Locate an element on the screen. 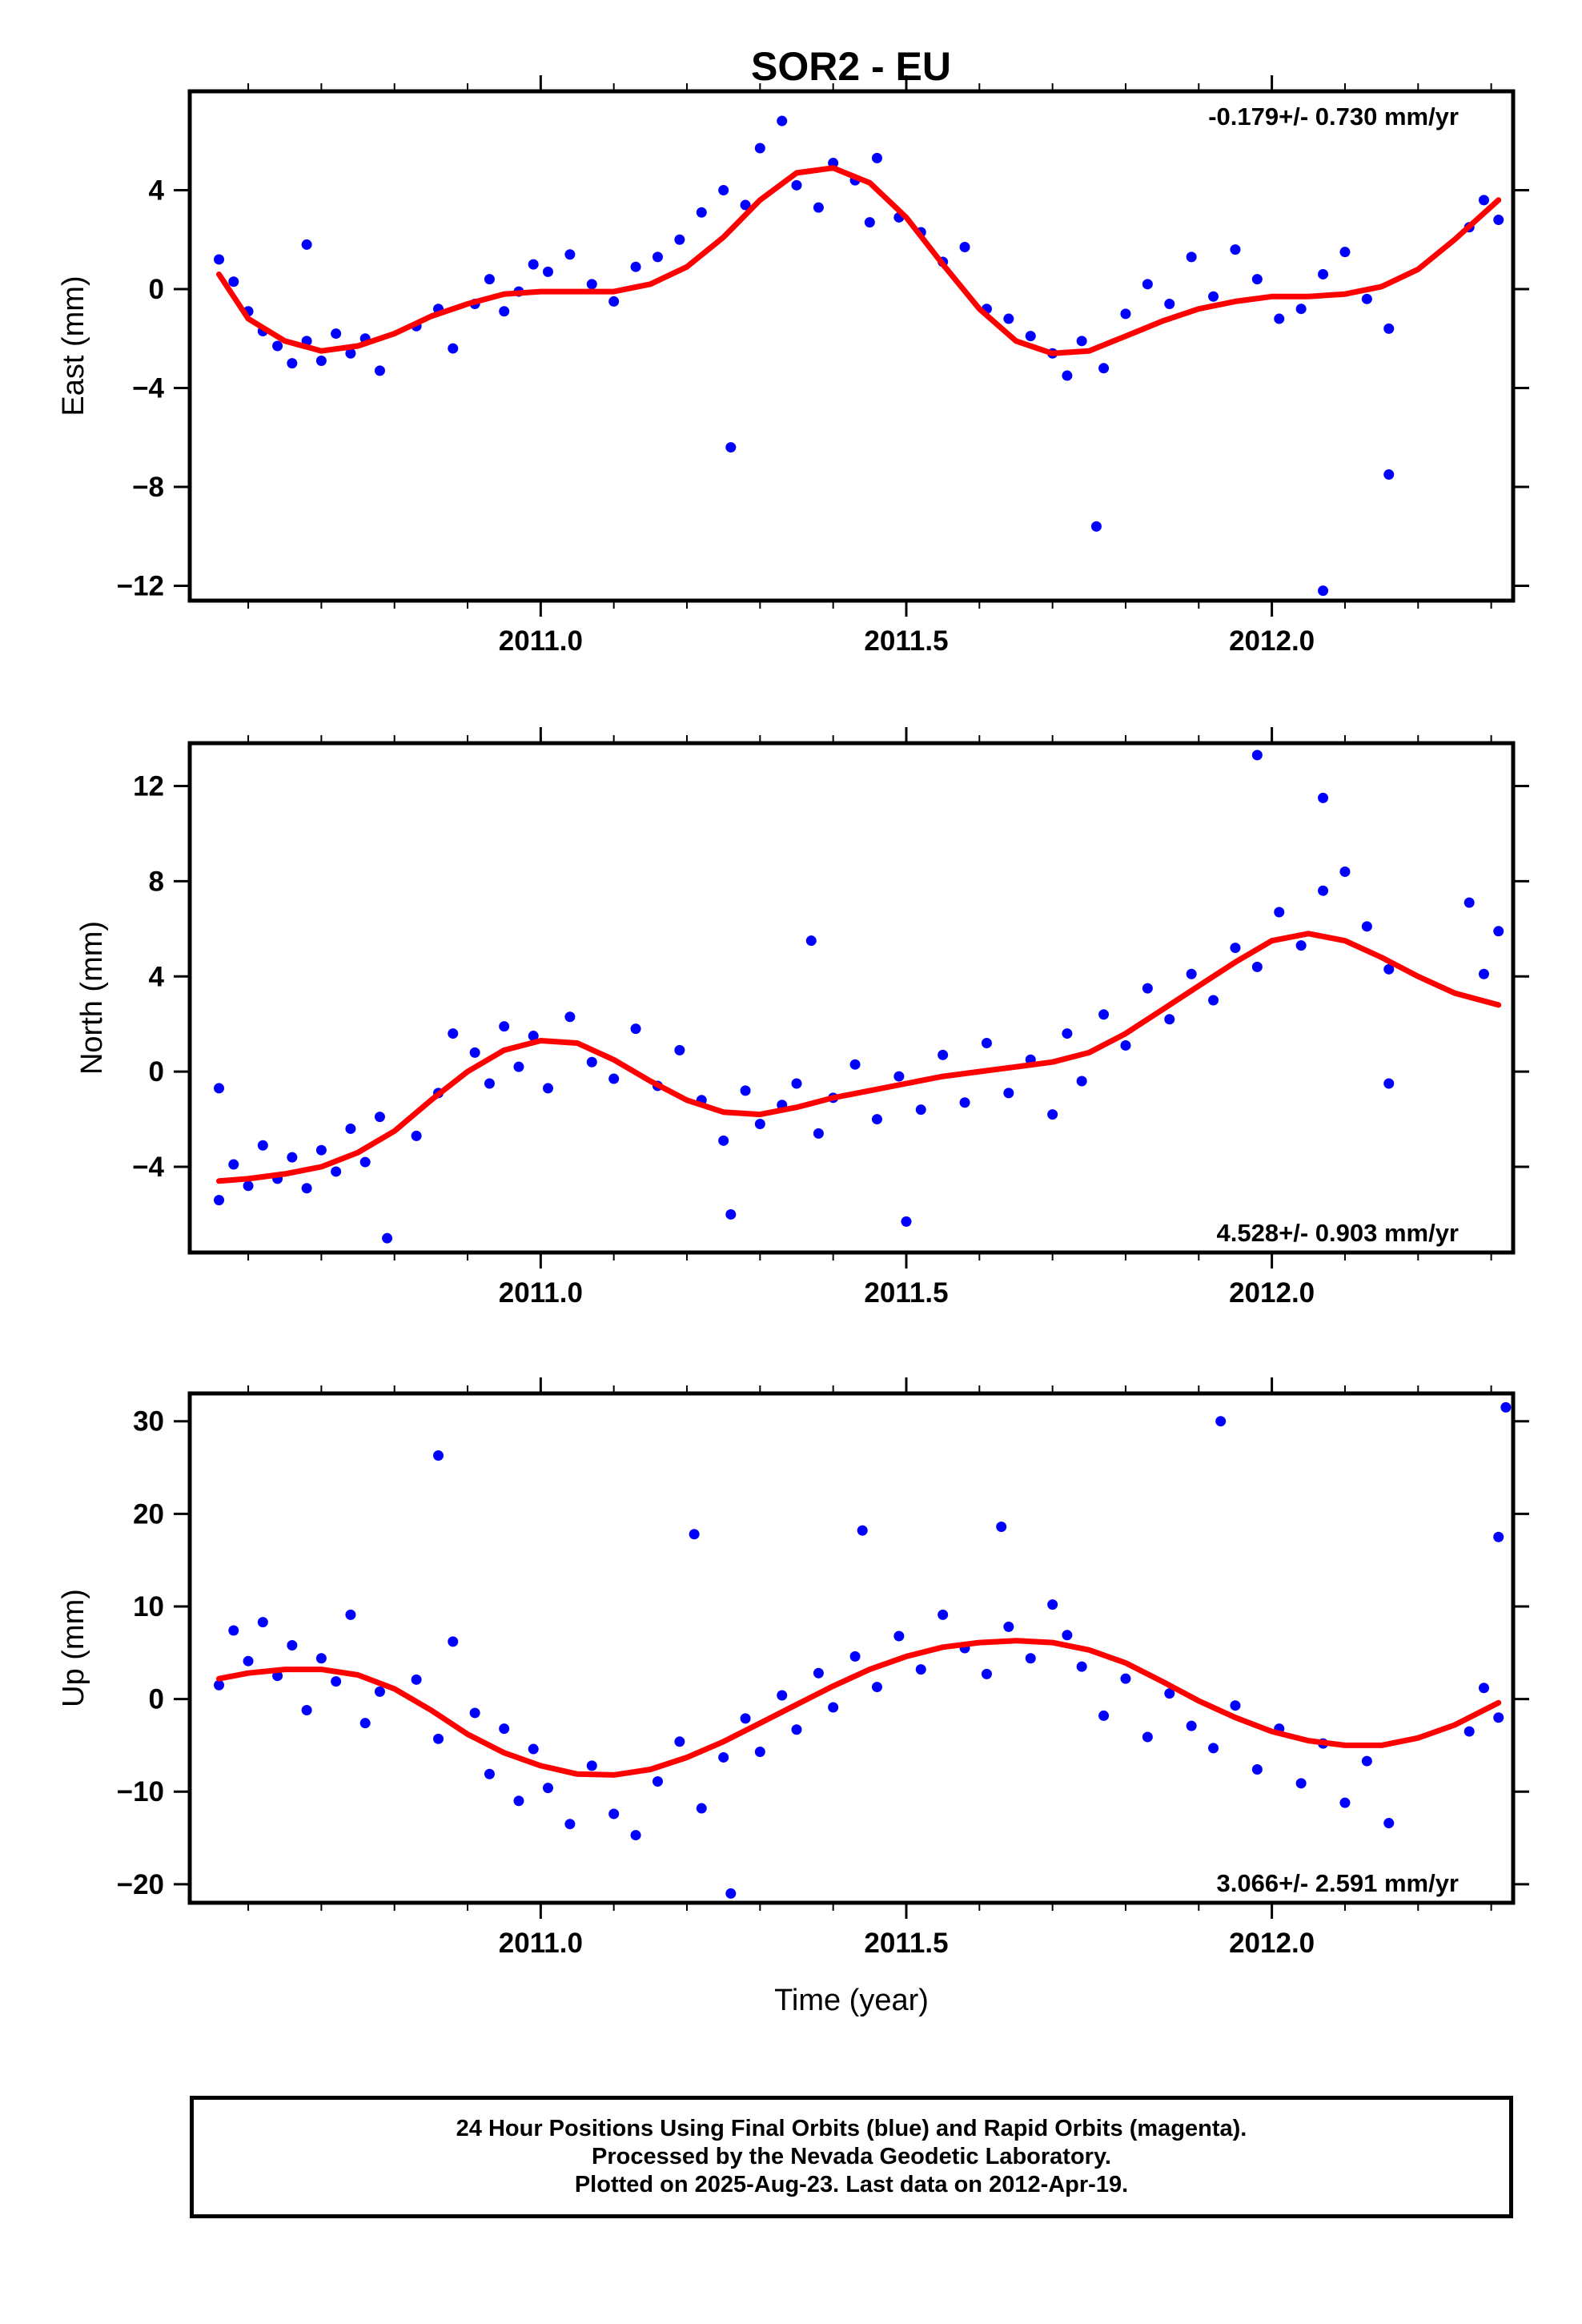  east-y-axis-label: East (mm) is located at coordinates (74, 345).